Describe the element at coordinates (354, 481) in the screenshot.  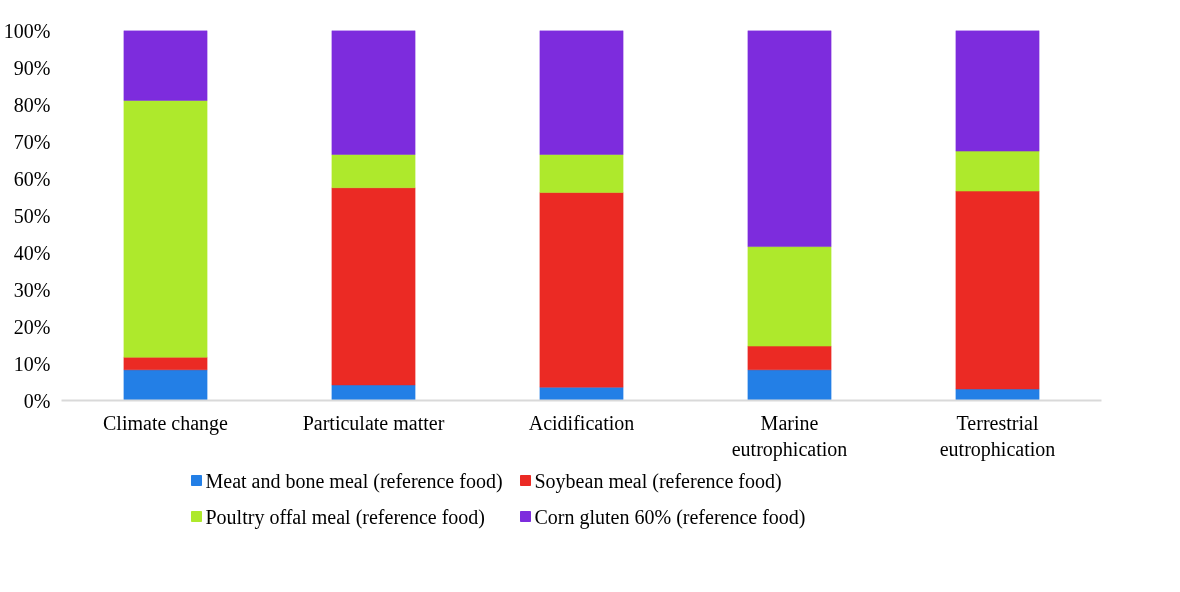
I see `legend-label: Meat and bone meal (reference food)` at that location.